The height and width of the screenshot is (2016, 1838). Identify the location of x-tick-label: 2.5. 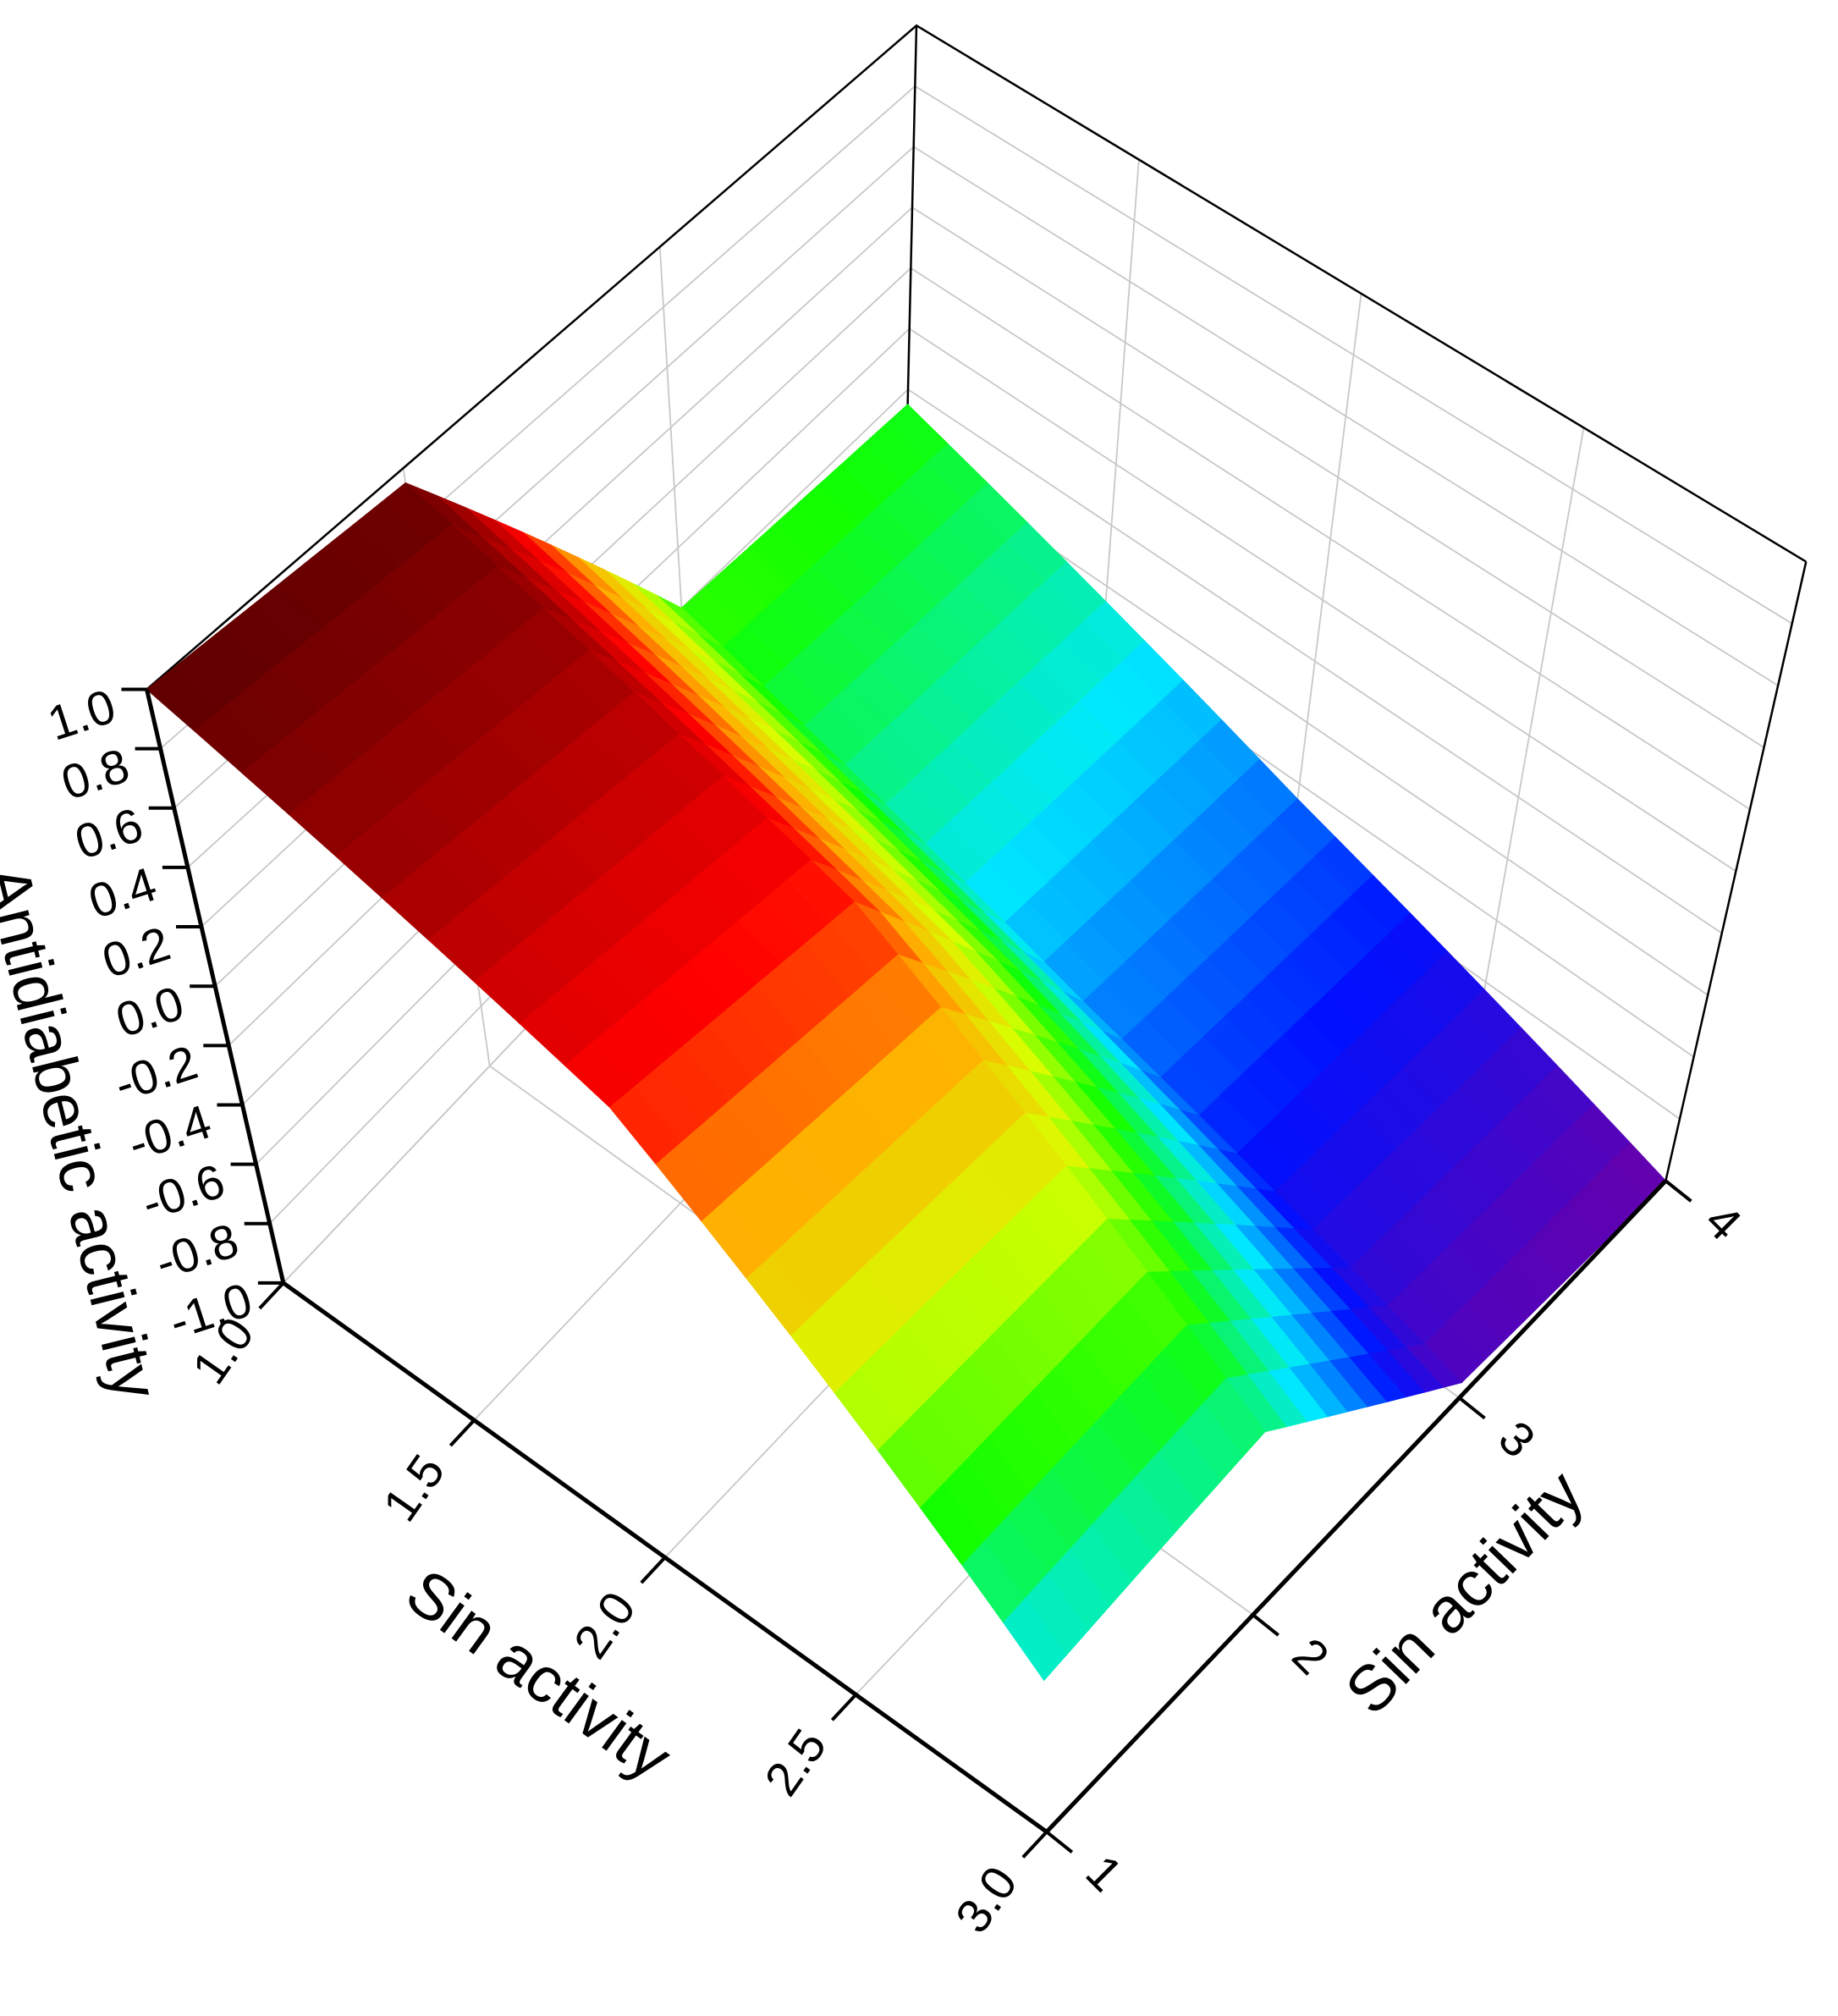
(795, 1763).